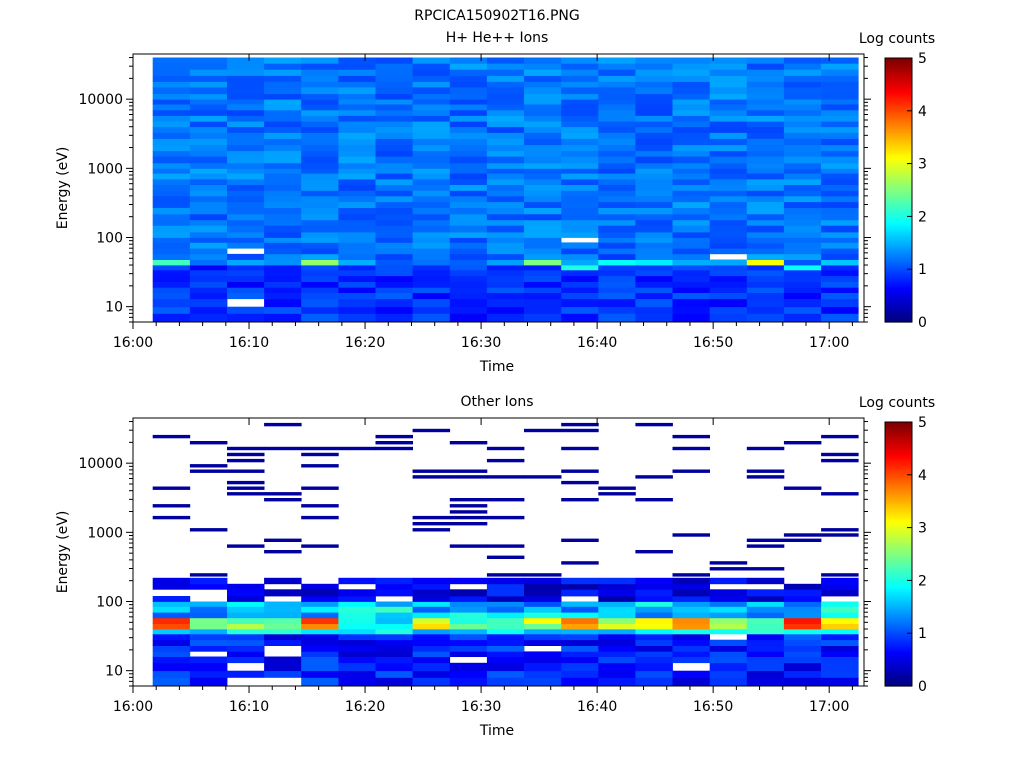 This screenshot has width=1024, height=768. Describe the element at coordinates (109, 602) in the screenshot. I see `y-tick-label: 100` at that location.